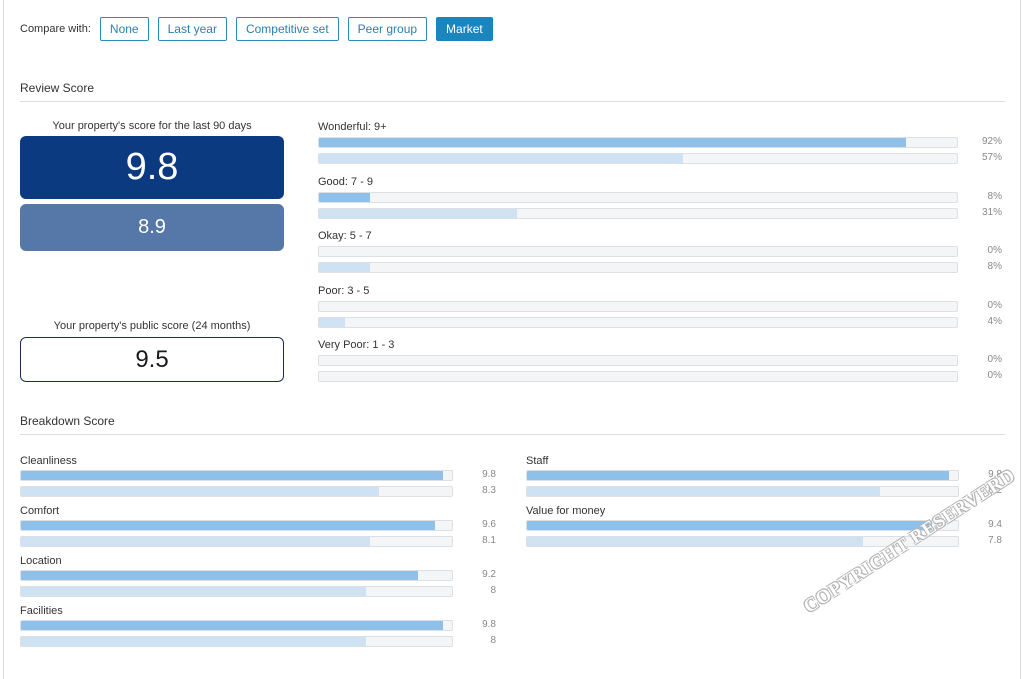 This screenshot has height=679, width=1024. What do you see at coordinates (994, 305) in the screenshot?
I see `distribution-poor-primary-value: 0%` at bounding box center [994, 305].